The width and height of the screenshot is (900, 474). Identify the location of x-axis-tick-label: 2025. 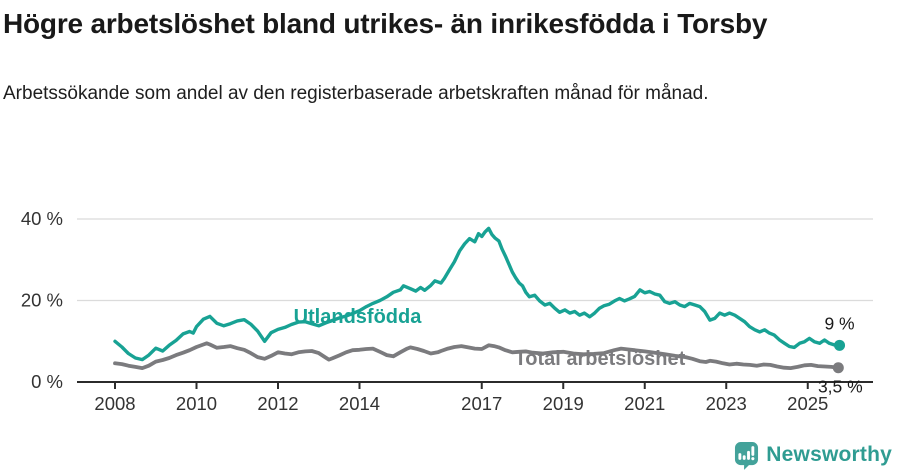
(807, 403).